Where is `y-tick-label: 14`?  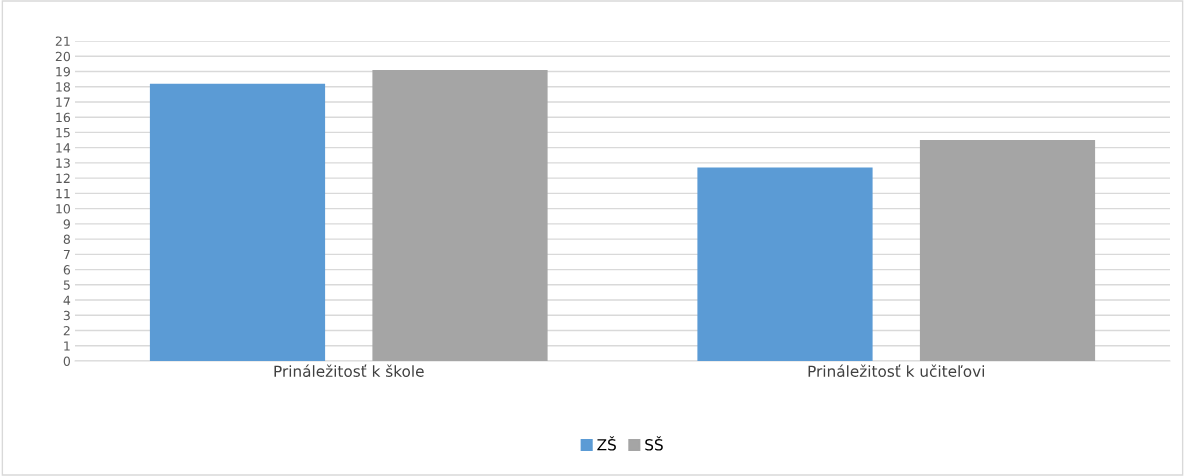
y-tick-label: 14 is located at coordinates (63, 148).